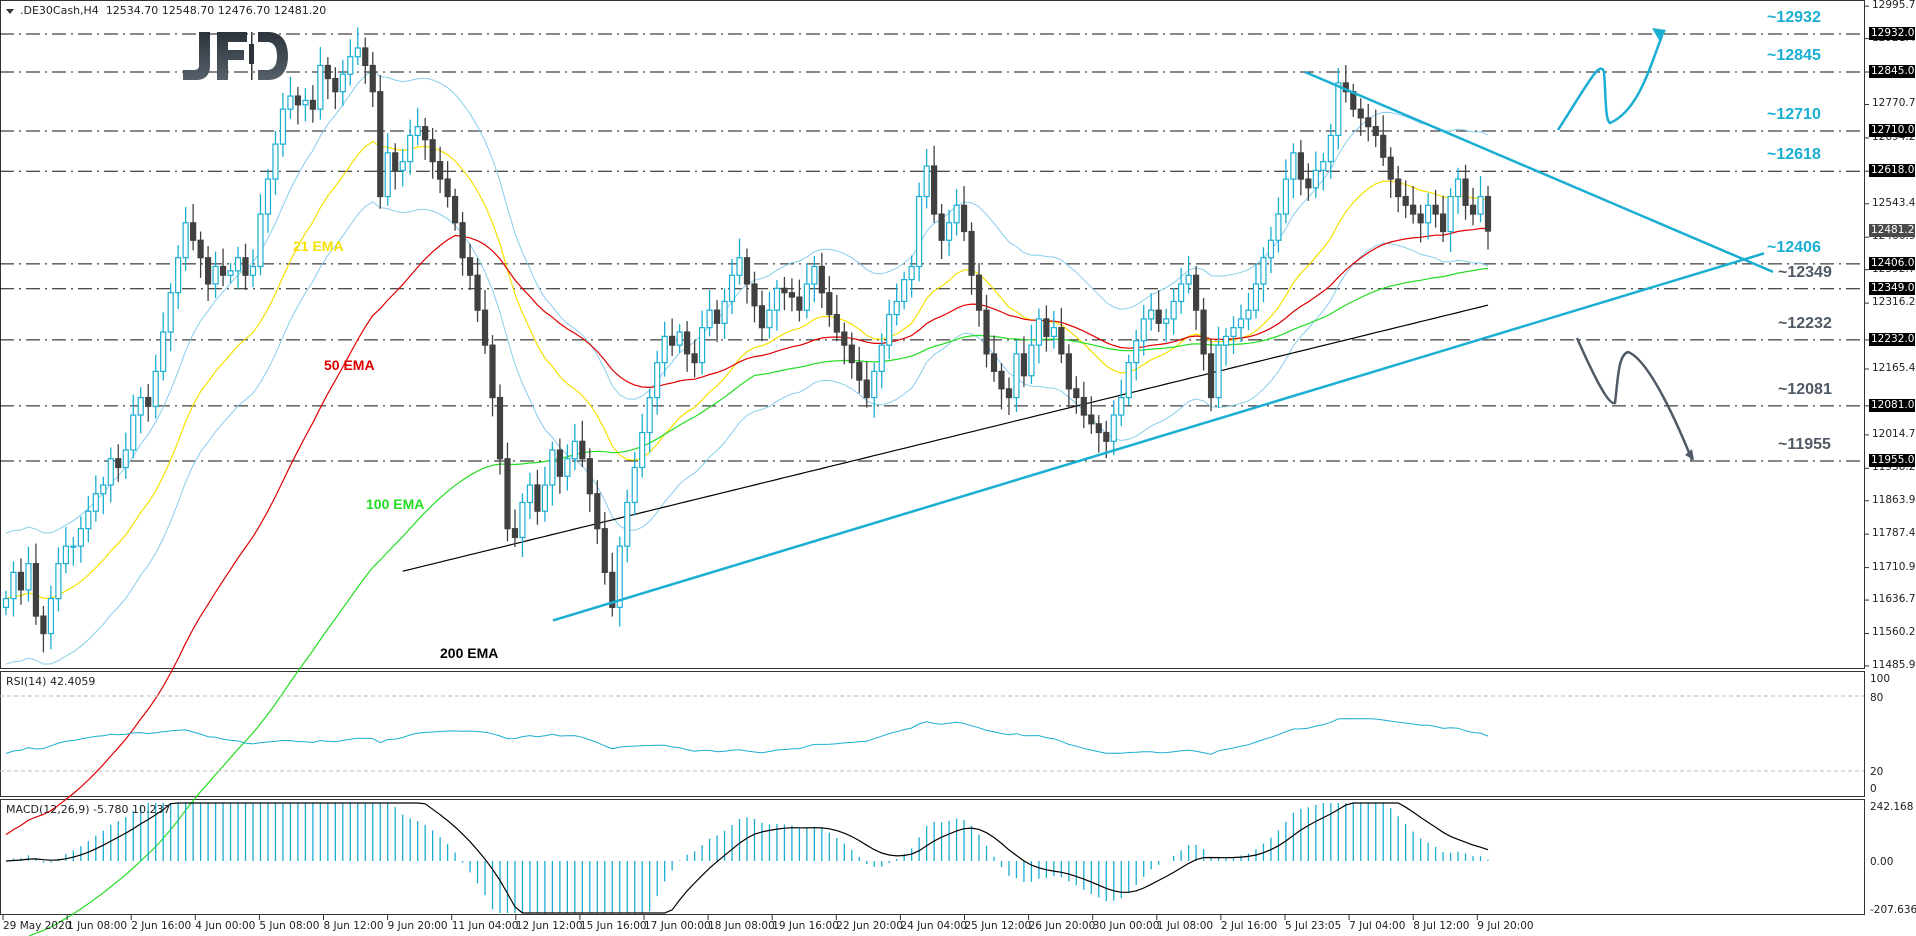 The width and height of the screenshot is (1916, 936). Describe the element at coordinates (1894, 599) in the screenshot. I see `price-tick: 11636.70` at that location.